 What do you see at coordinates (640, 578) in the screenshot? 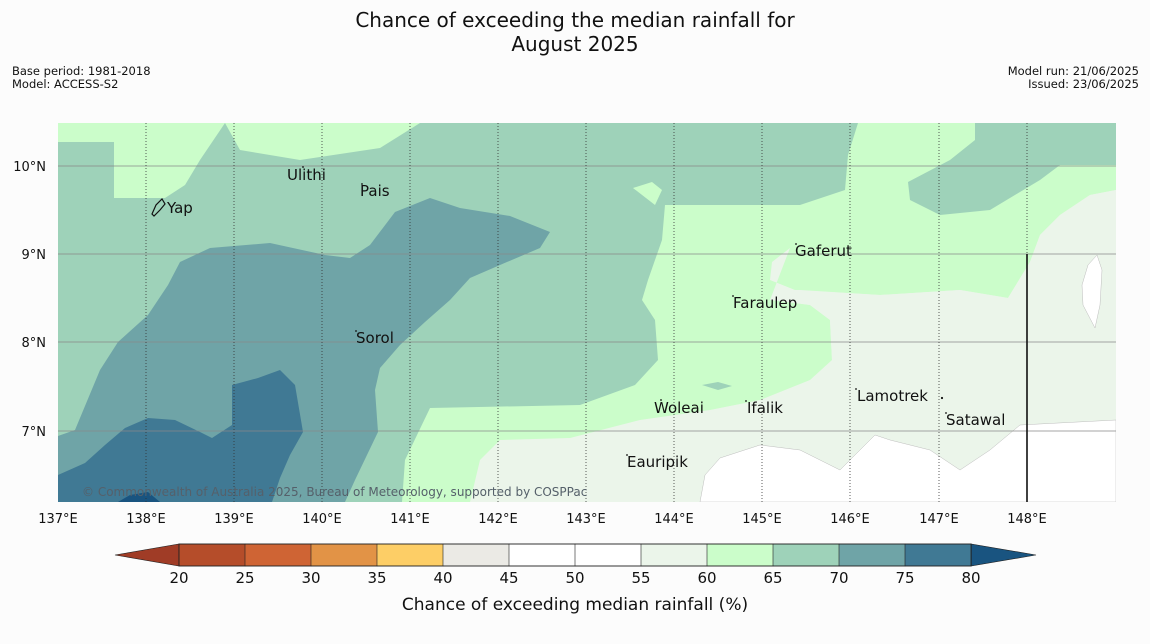
I see `colorbar-tick-label: 55` at bounding box center [640, 578].